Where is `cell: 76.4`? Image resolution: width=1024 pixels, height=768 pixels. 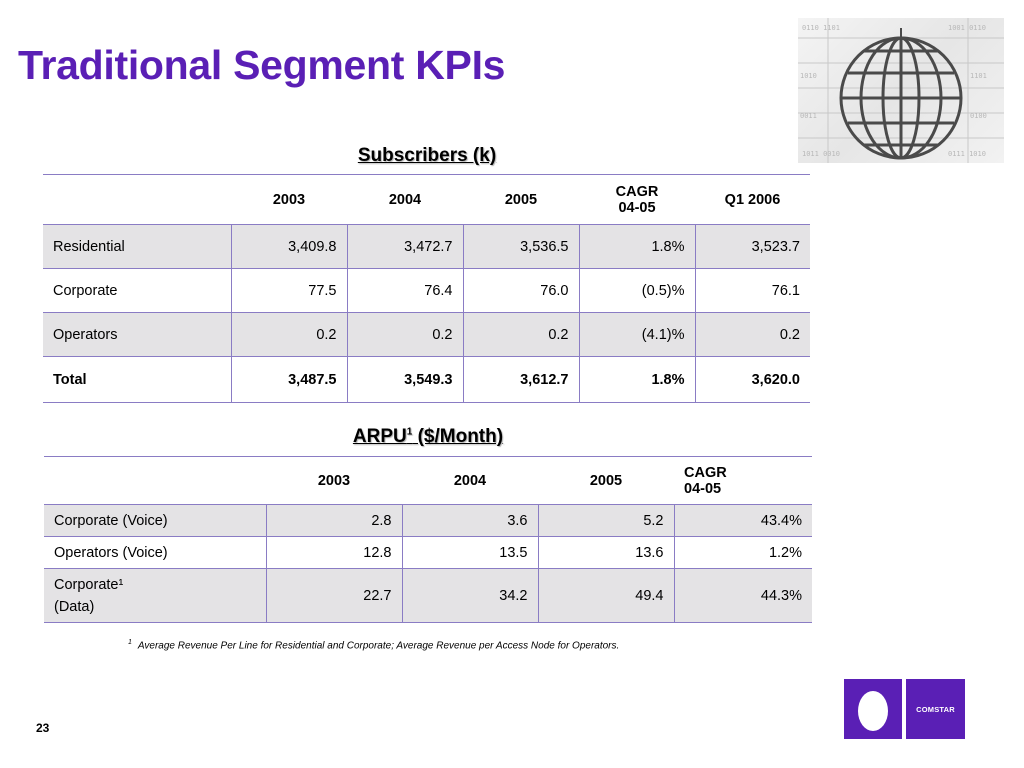 cell: 76.4 is located at coordinates (404, 290).